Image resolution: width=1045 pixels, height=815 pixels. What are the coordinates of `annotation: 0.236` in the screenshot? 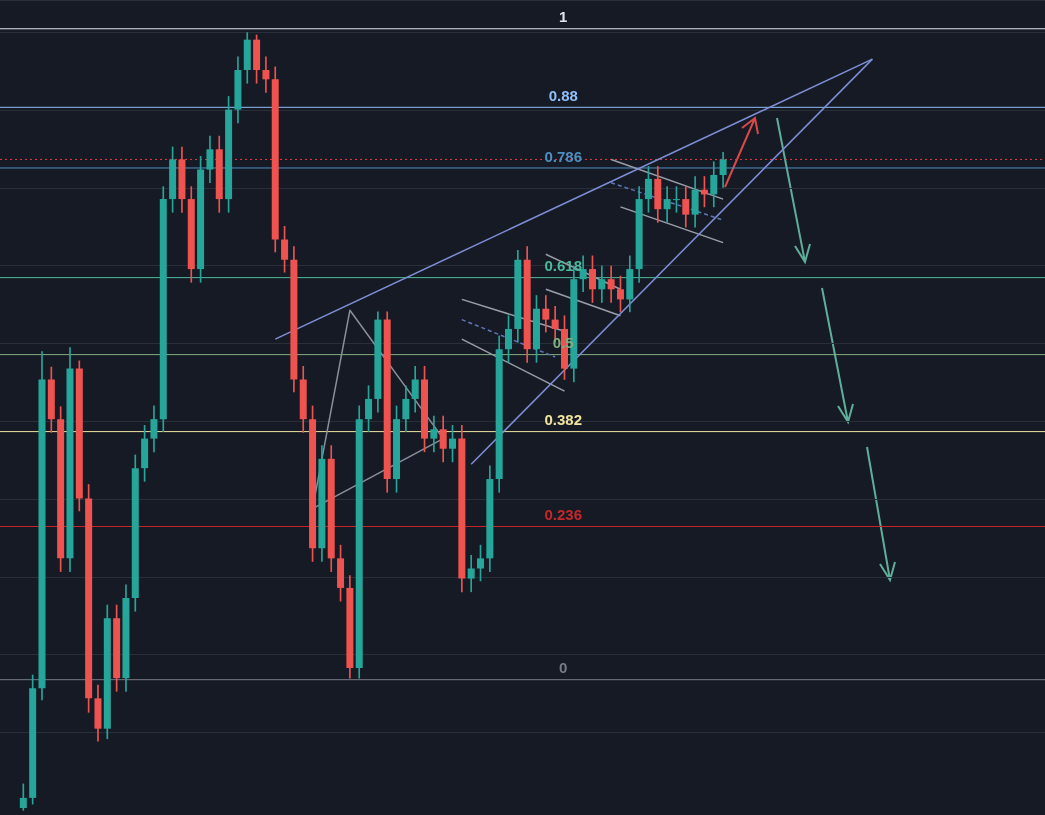 It's located at (563, 515).